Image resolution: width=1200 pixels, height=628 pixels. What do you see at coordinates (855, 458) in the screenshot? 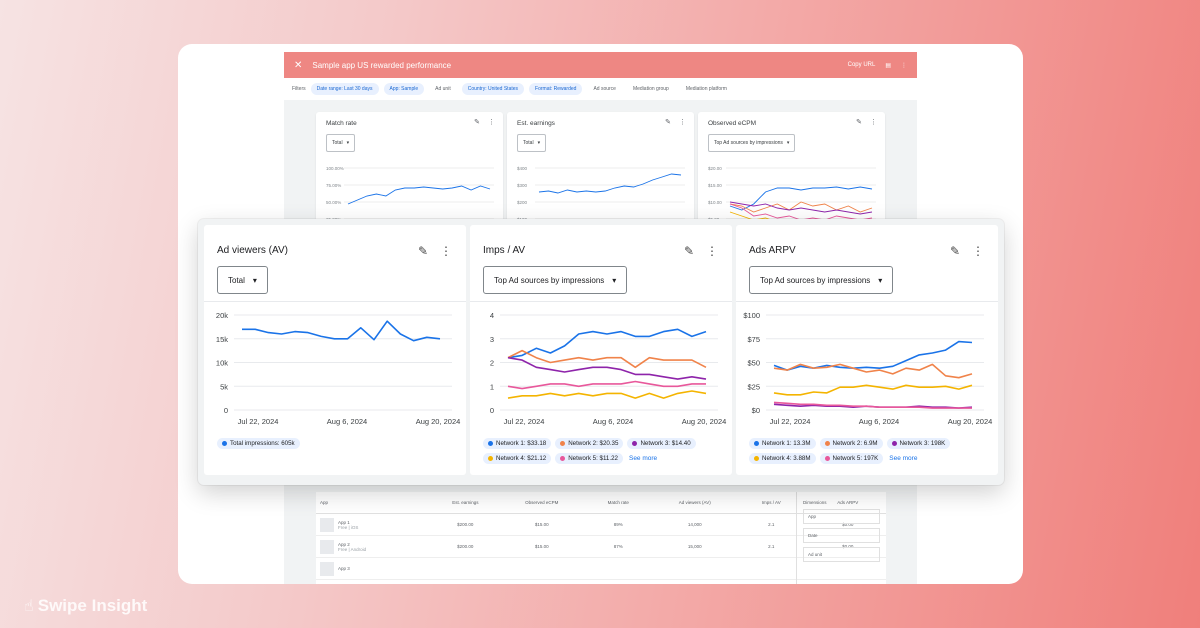
I see `legend-label: Network 5: 197K` at bounding box center [855, 458].